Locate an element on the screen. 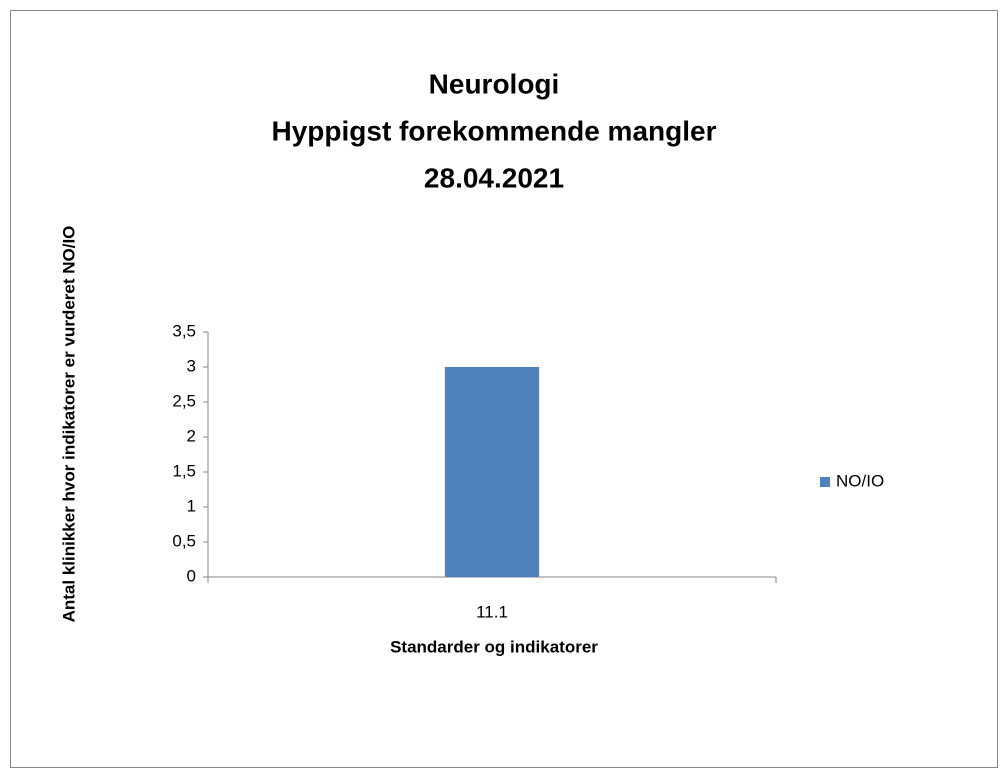  x-axis-label: Standarder og indikatorer is located at coordinates (494, 646).